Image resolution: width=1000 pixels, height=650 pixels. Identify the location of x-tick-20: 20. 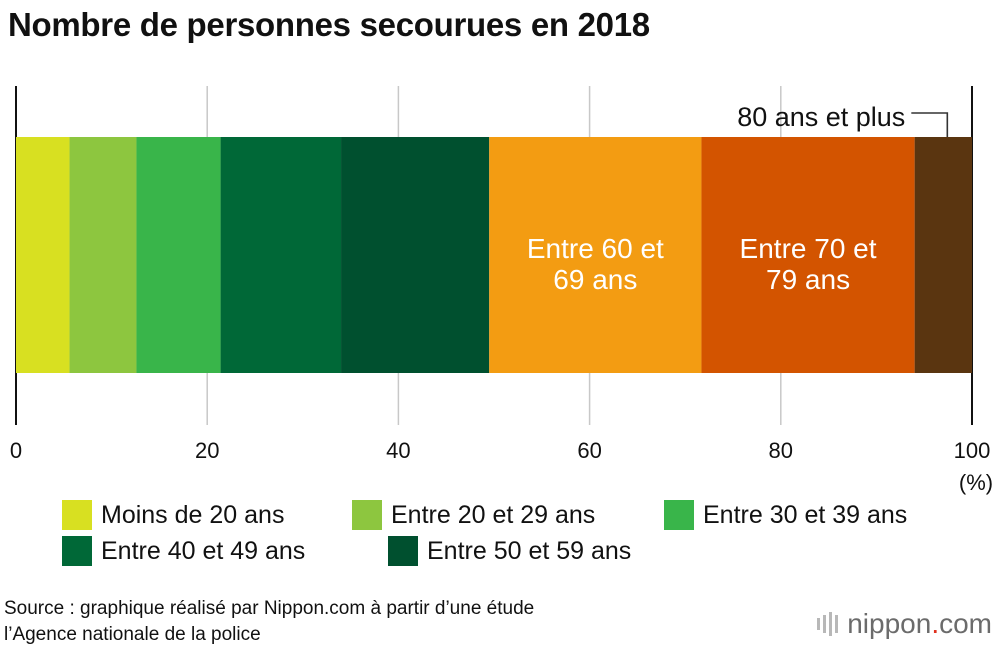
(207, 450).